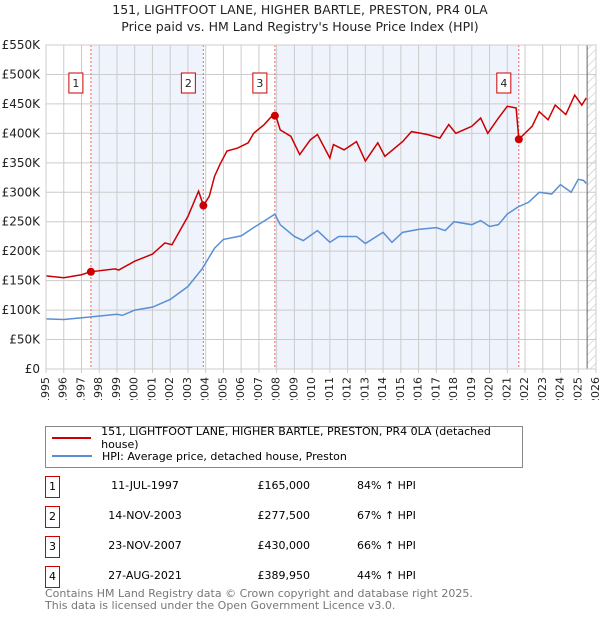 The height and width of the screenshot is (620, 600). Describe the element at coordinates (72, 456) in the screenshot. I see `legend-hpi-swatch` at that location.